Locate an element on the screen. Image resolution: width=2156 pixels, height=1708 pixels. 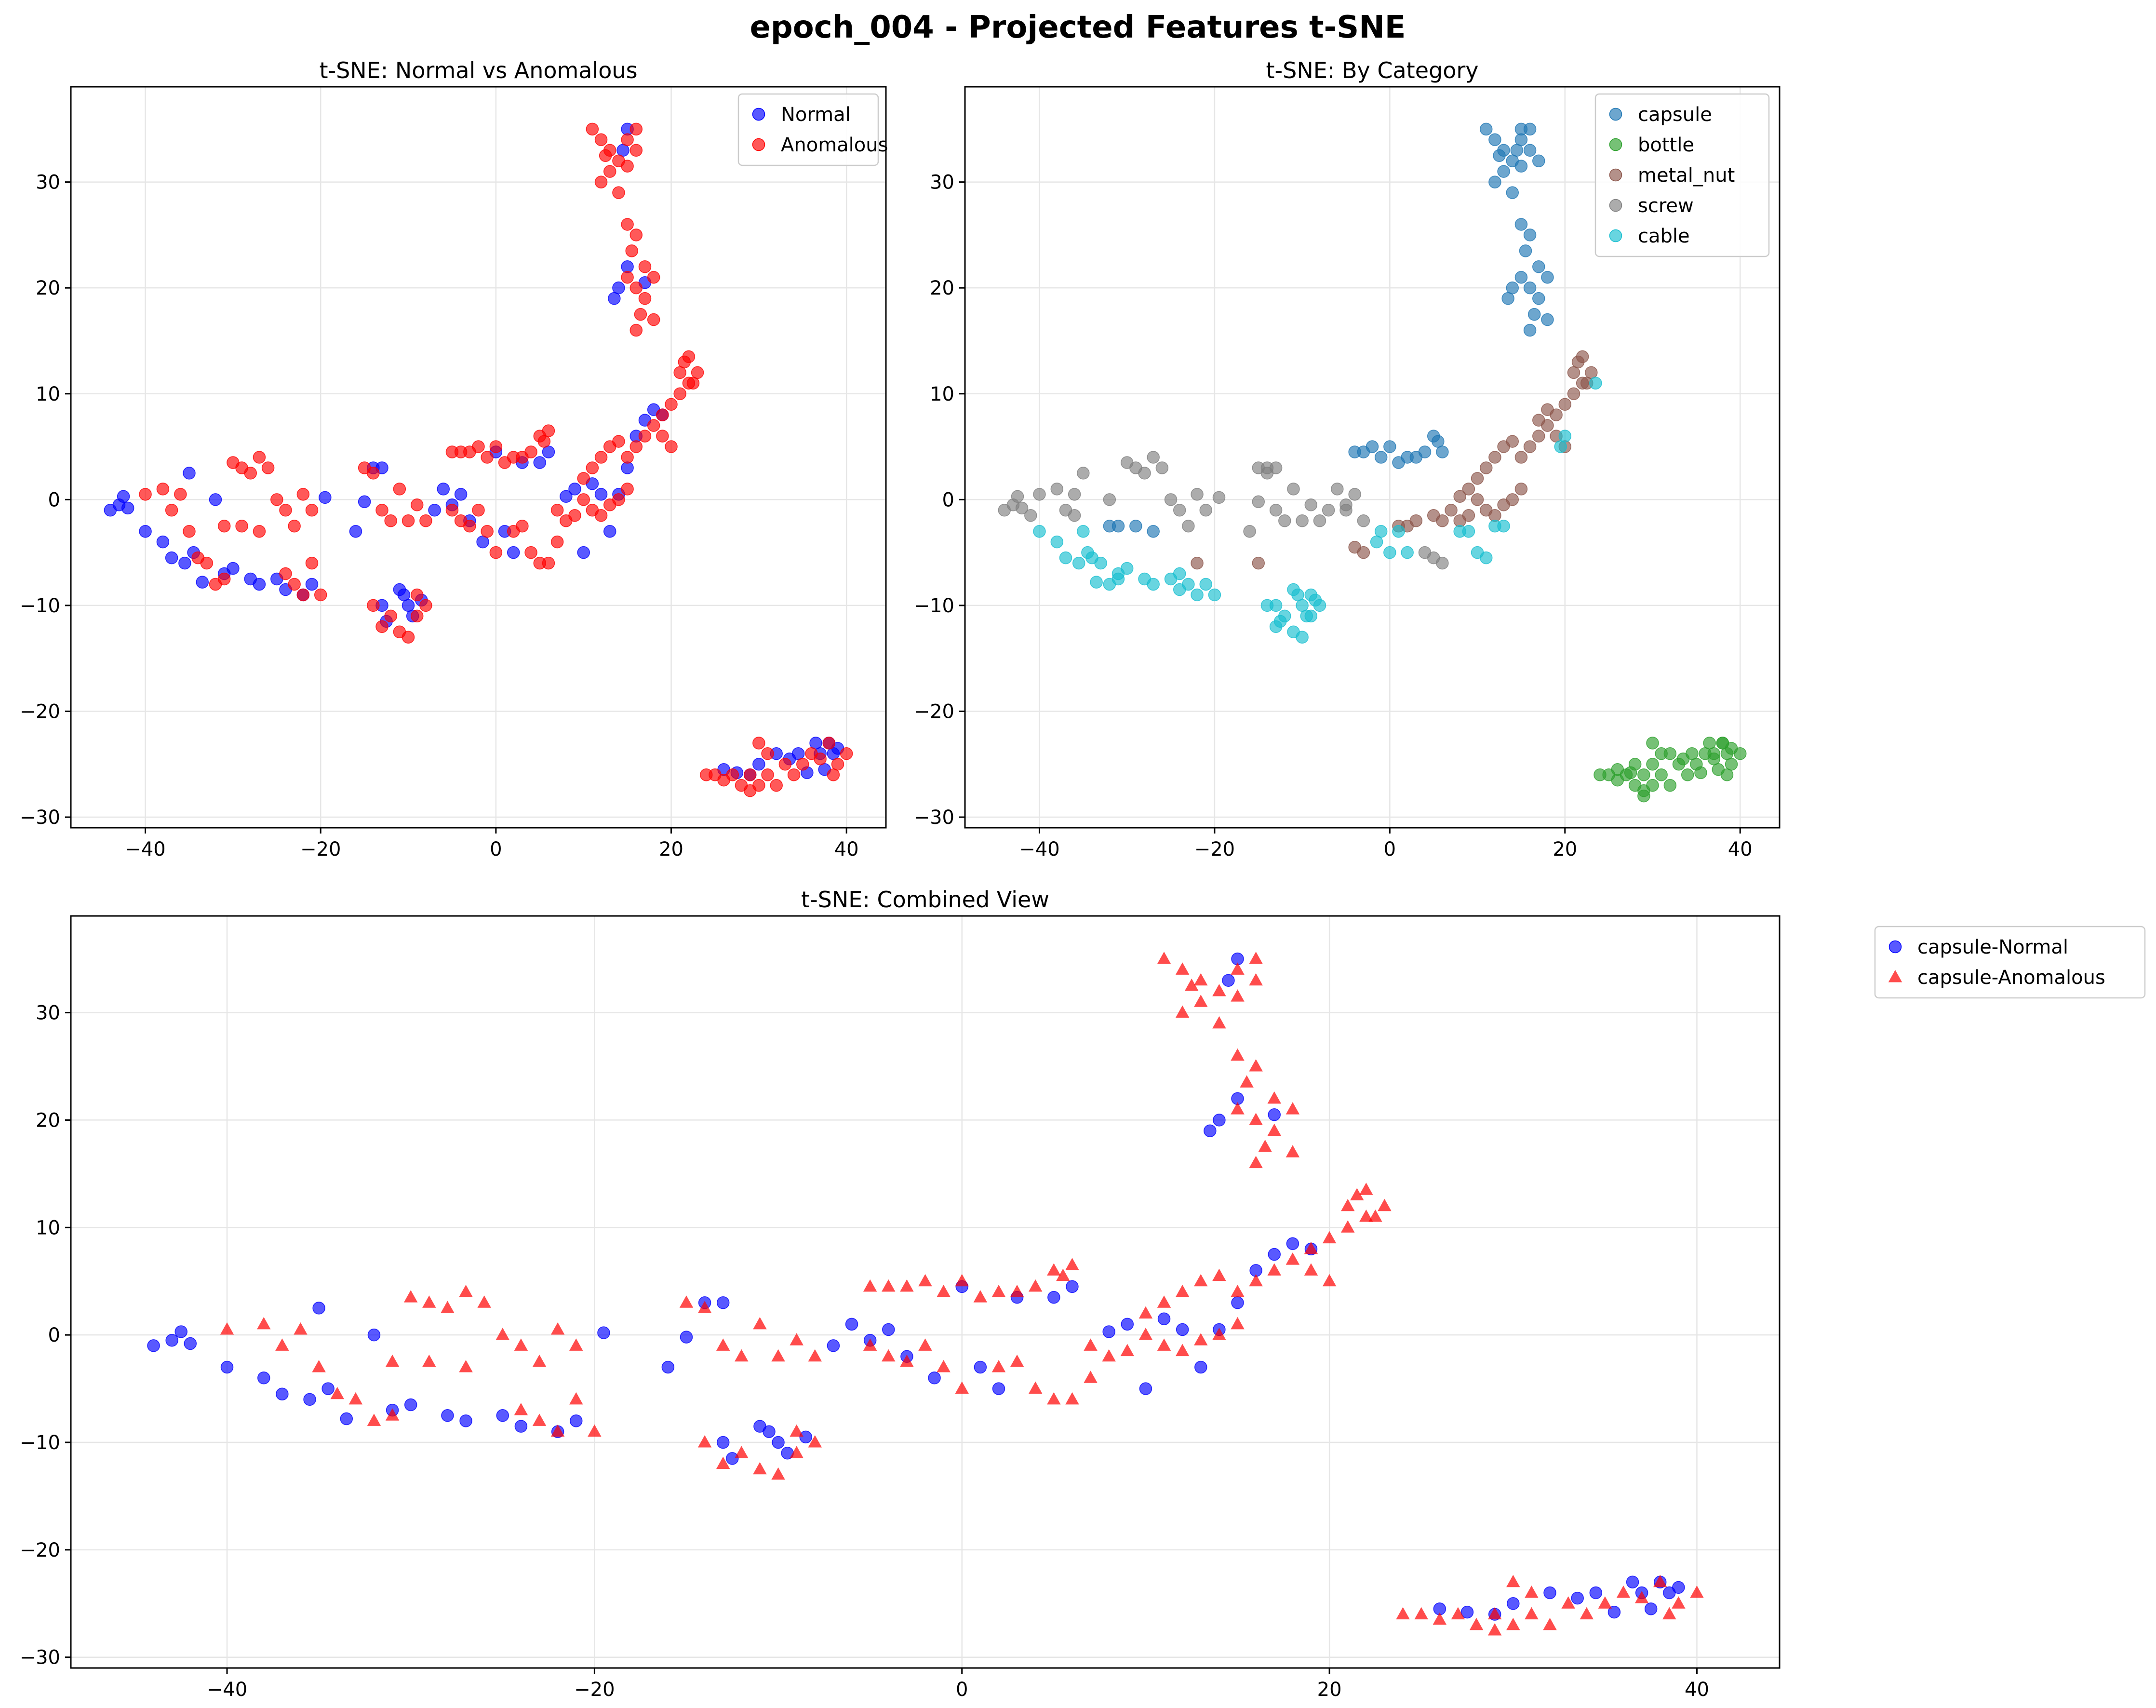
series-cable is located at coordinates (1318, 510).